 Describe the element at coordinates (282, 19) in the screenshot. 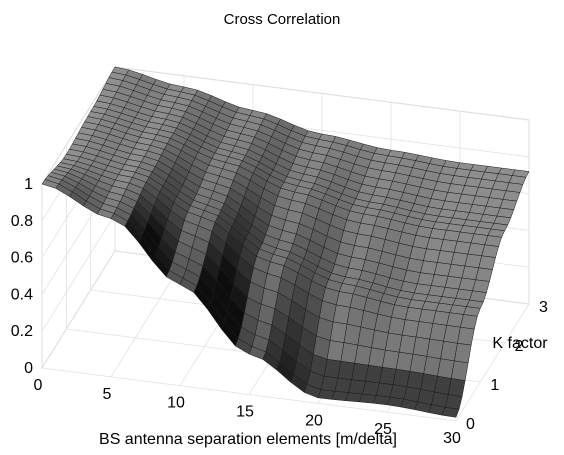

I see `chart-title: Cross Correlation` at that location.